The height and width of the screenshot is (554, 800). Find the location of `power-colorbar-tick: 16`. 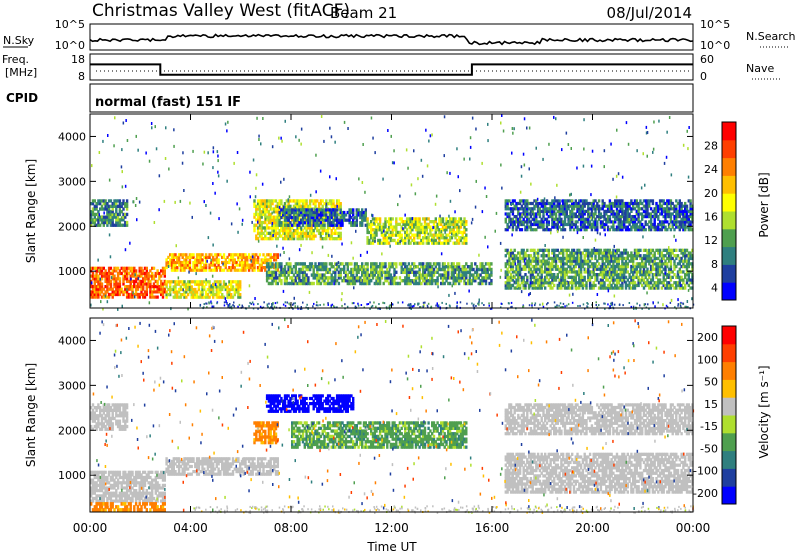

power-colorbar-tick: 16 is located at coordinates (711, 217).